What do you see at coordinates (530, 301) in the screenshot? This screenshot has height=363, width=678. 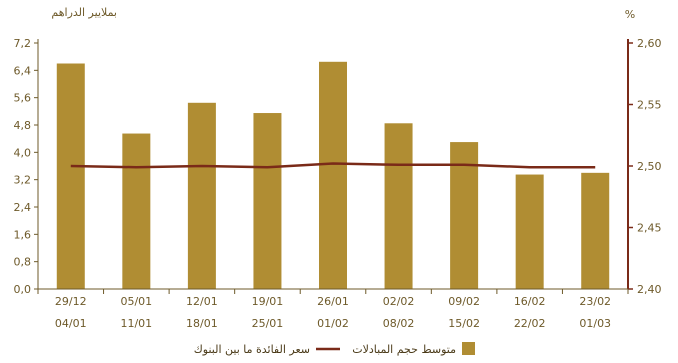 I see `x-tick-label-start: 16/02` at bounding box center [530, 301].